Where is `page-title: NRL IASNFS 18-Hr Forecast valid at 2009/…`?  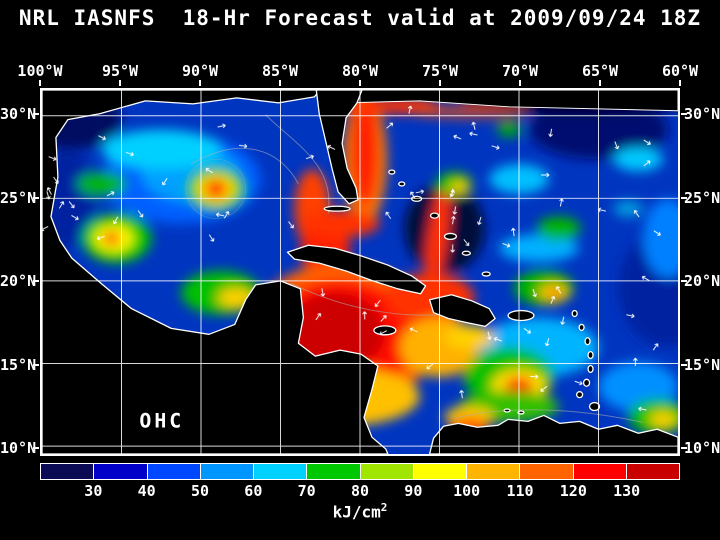 page-title: NRL IASNFS 18-Hr Forecast valid at 2009/… is located at coordinates (360, 18).